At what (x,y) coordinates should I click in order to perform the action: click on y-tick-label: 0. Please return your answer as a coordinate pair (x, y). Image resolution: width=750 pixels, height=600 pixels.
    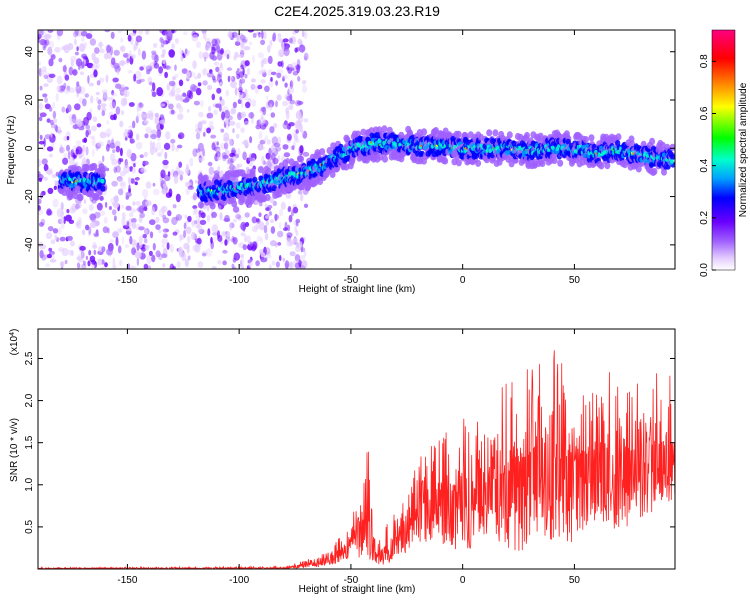
    Looking at the image, I should click on (29, 148).